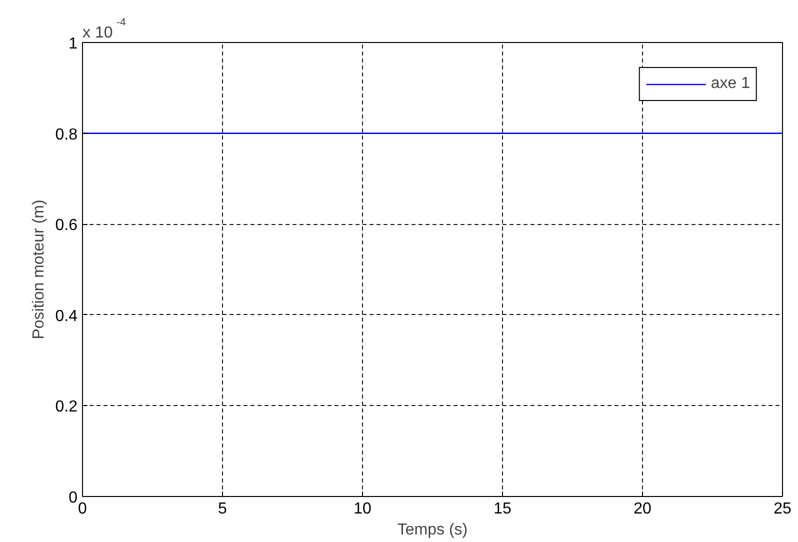 Image resolution: width=798 pixels, height=542 pixels. Describe the element at coordinates (643, 509) in the screenshot. I see `x-tick-label: 20` at that location.